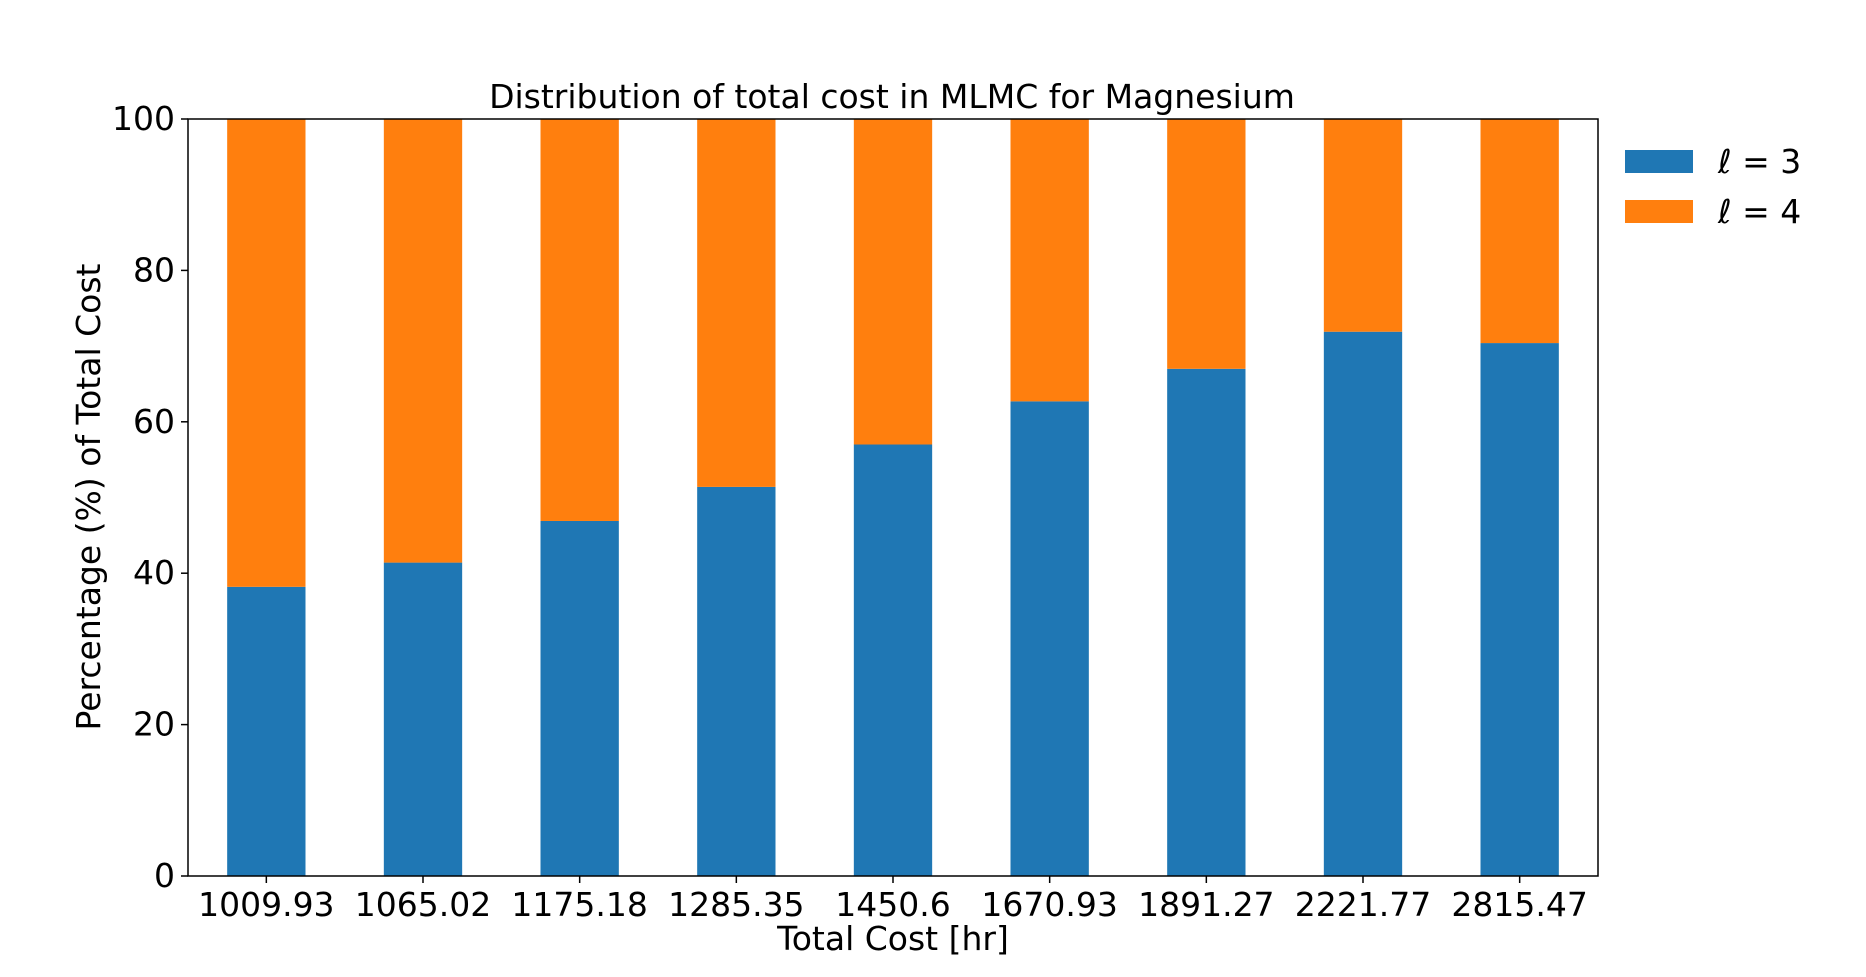 The image size is (1866, 977). Describe the element at coordinates (143, 118) in the screenshot. I see `y-tick-label: 100` at that location.